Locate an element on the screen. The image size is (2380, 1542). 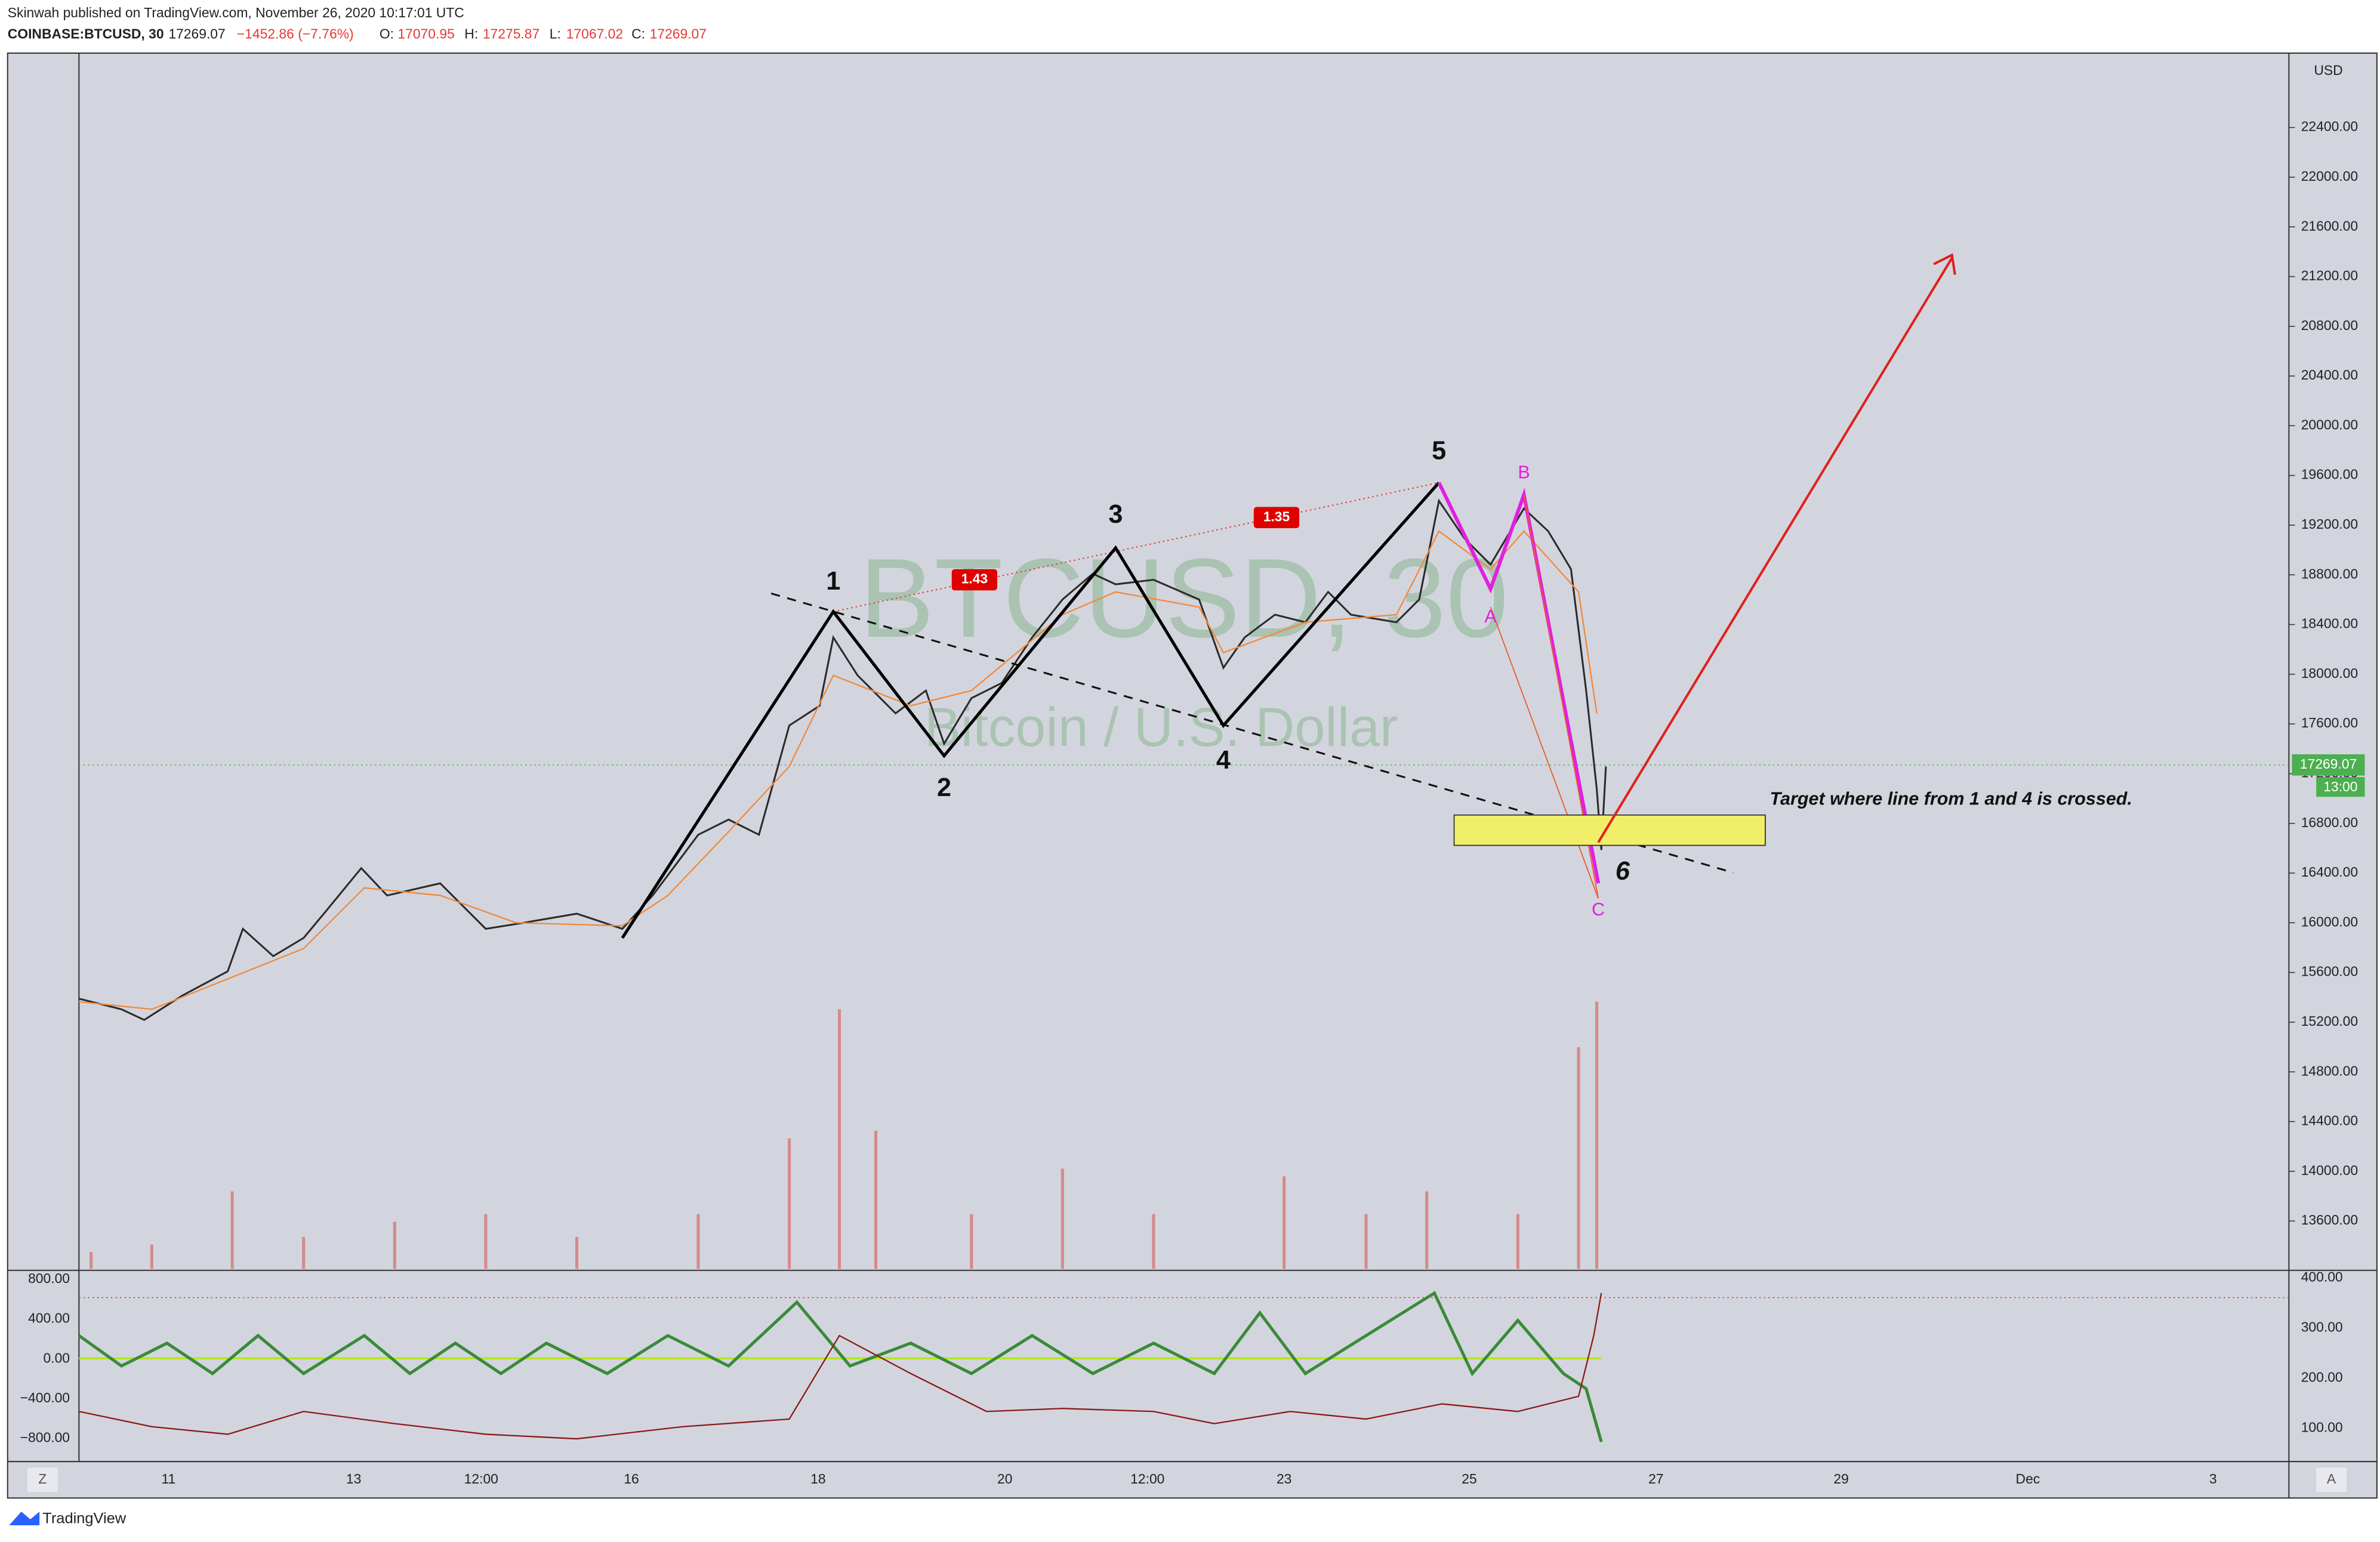
price-tick-label: 19600.00 is located at coordinates (2329, 475).